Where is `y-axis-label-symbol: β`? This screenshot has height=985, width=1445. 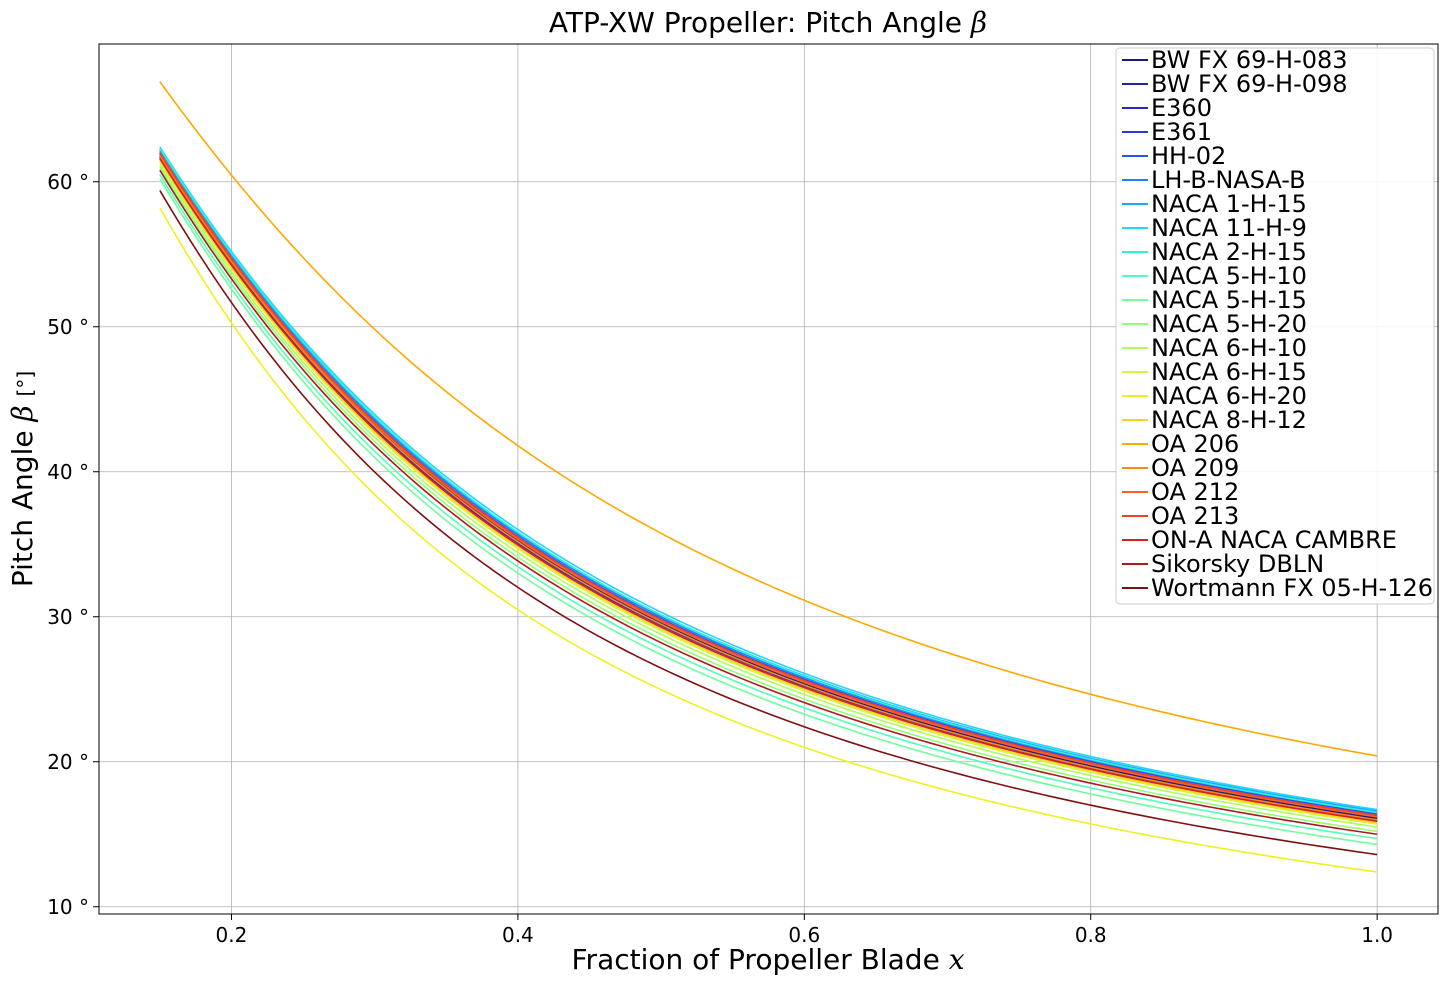 y-axis-label-symbol: β is located at coordinates (22, 413).